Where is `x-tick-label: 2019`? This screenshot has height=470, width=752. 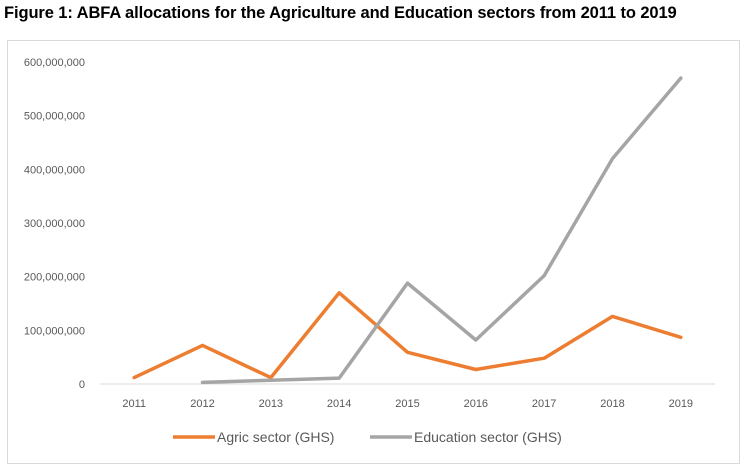
x-tick-label: 2019 is located at coordinates (681, 404).